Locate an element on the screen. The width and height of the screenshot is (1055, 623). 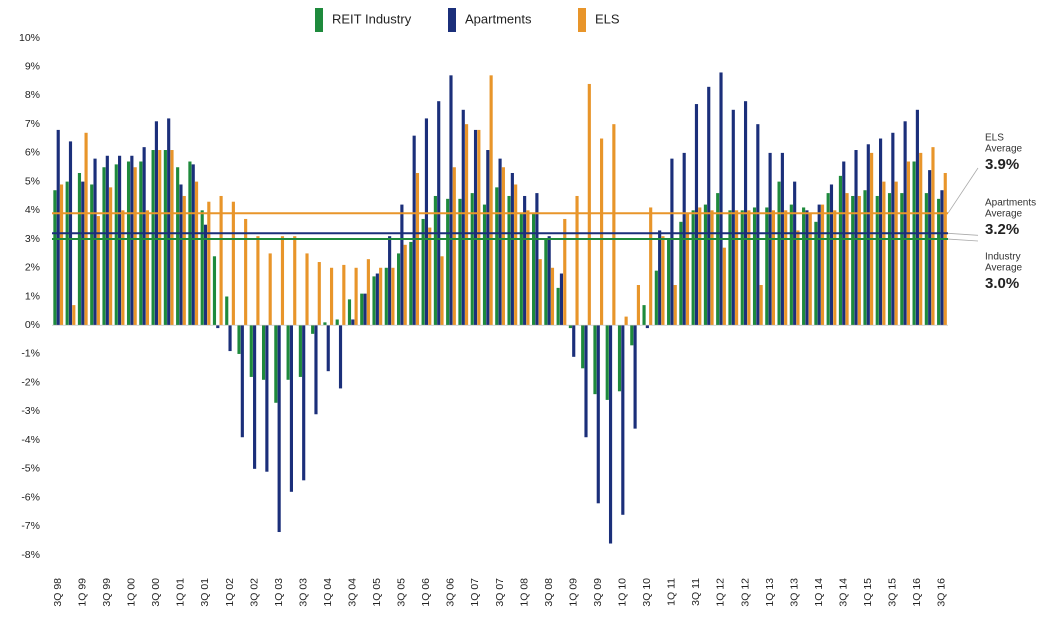
x-tick-label: 1Q 11 is located at coordinates (672, 592).